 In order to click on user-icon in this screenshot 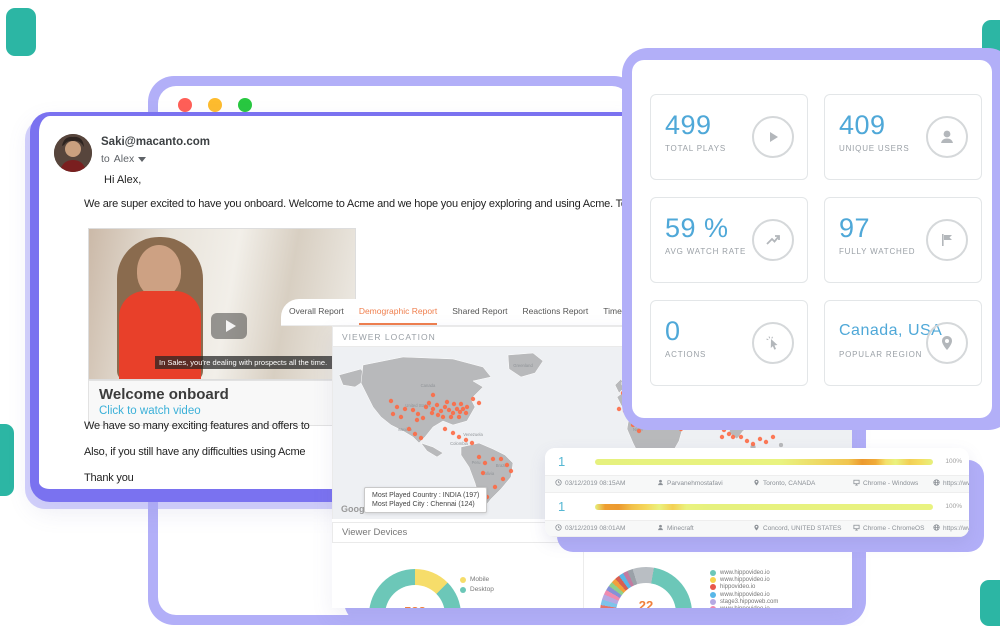, I will do `click(660, 528)`.